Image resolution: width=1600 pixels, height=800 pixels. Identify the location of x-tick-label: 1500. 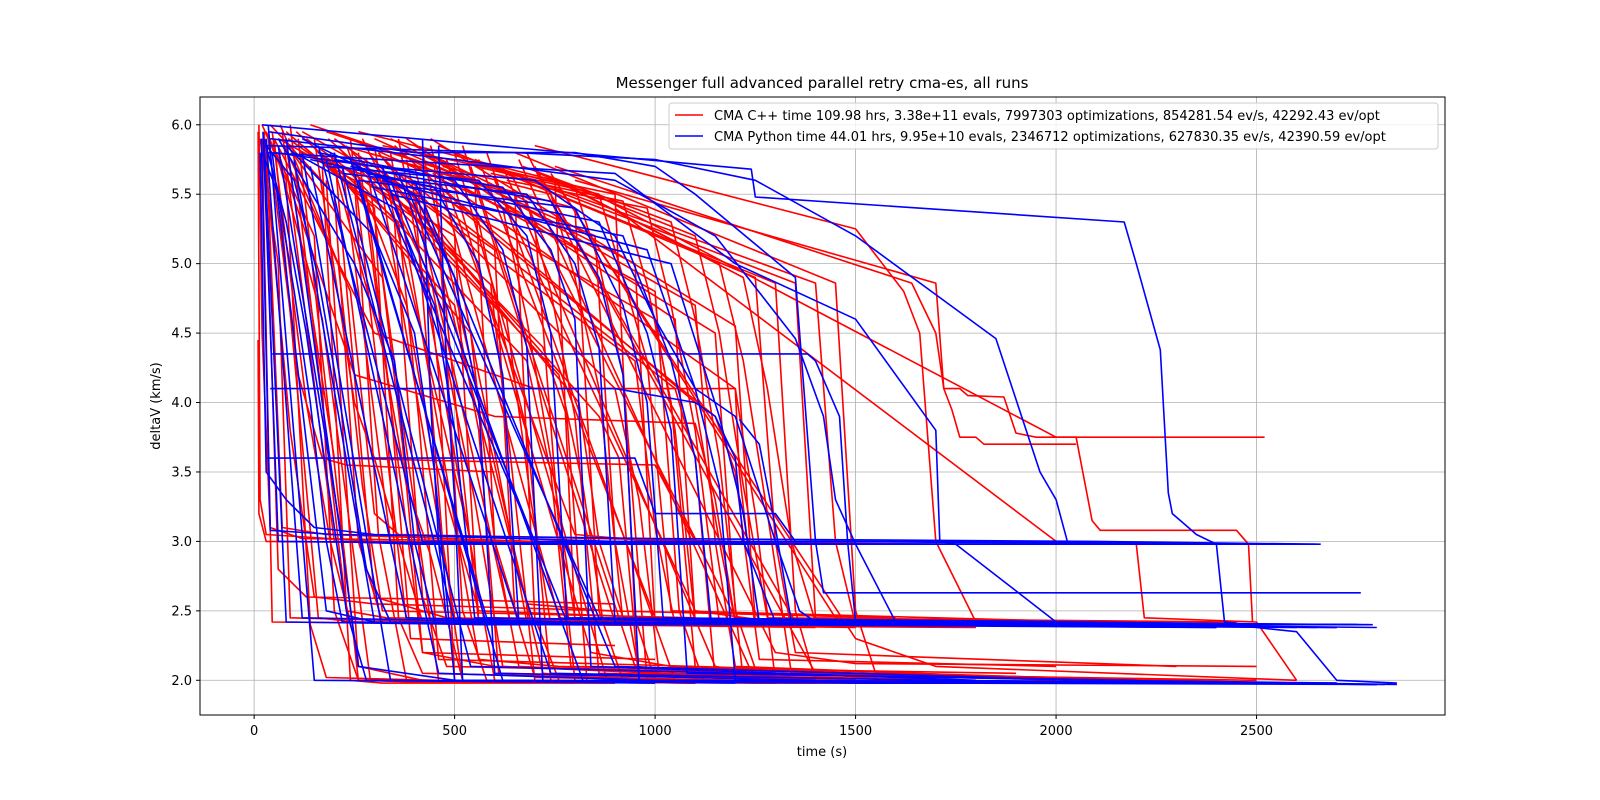
(855, 731).